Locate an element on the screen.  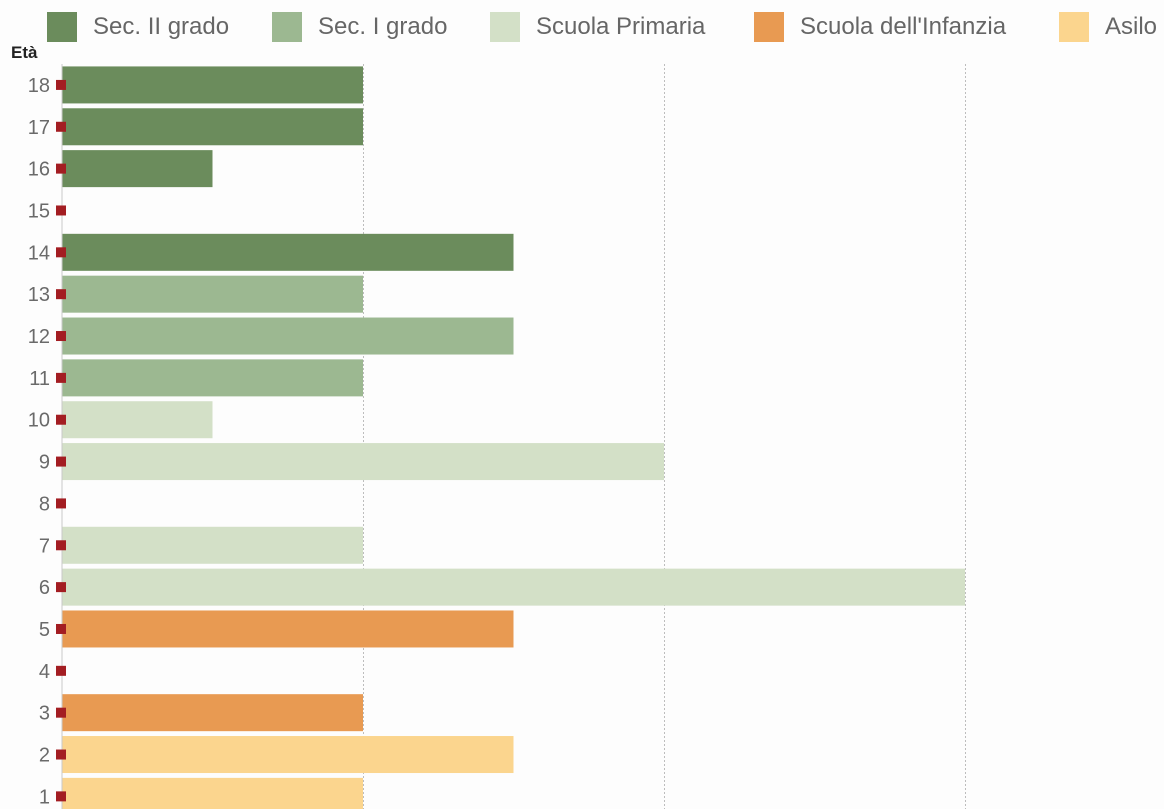
legend-label: Asilo is located at coordinates (1131, 26).